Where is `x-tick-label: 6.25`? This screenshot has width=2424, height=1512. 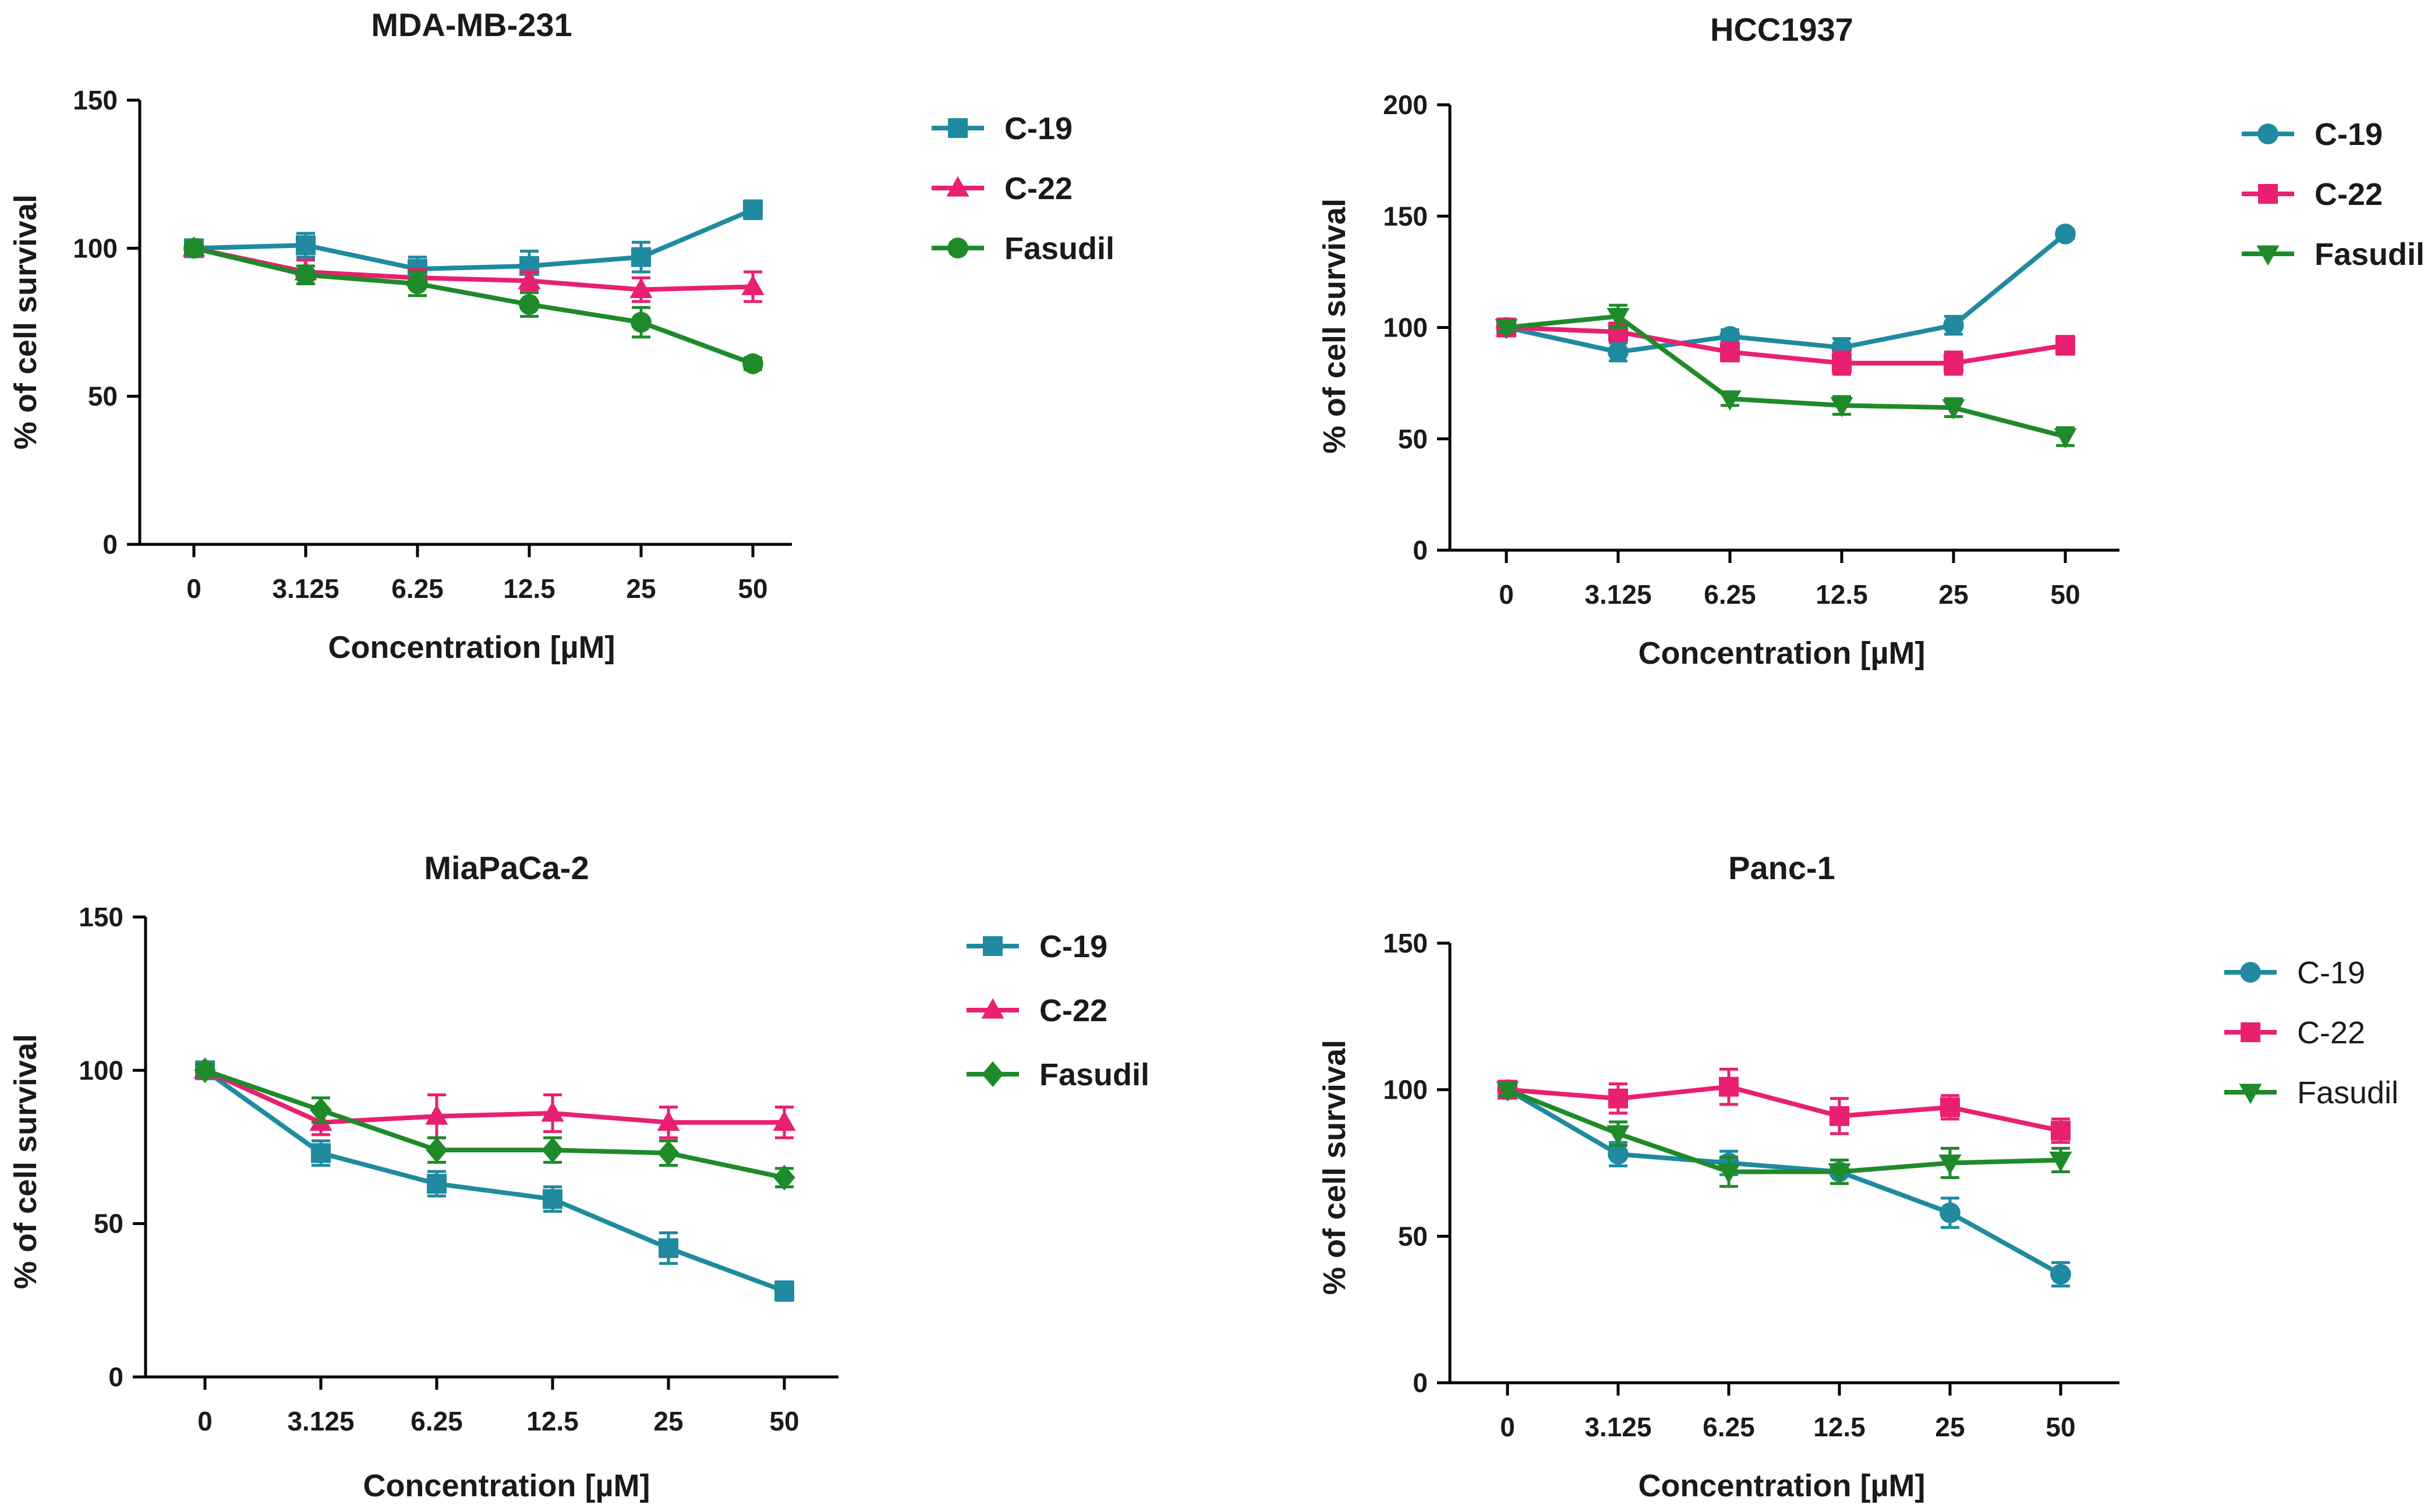
x-tick-label: 6.25 is located at coordinates (437, 1421).